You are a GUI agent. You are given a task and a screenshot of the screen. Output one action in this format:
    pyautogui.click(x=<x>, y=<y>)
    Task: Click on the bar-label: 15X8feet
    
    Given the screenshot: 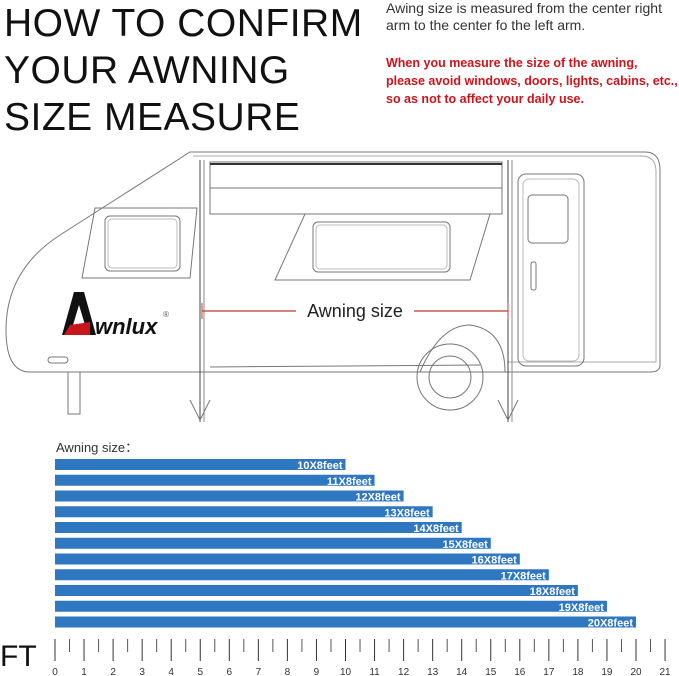 What is the action you would take?
    pyautogui.click(x=465, y=545)
    